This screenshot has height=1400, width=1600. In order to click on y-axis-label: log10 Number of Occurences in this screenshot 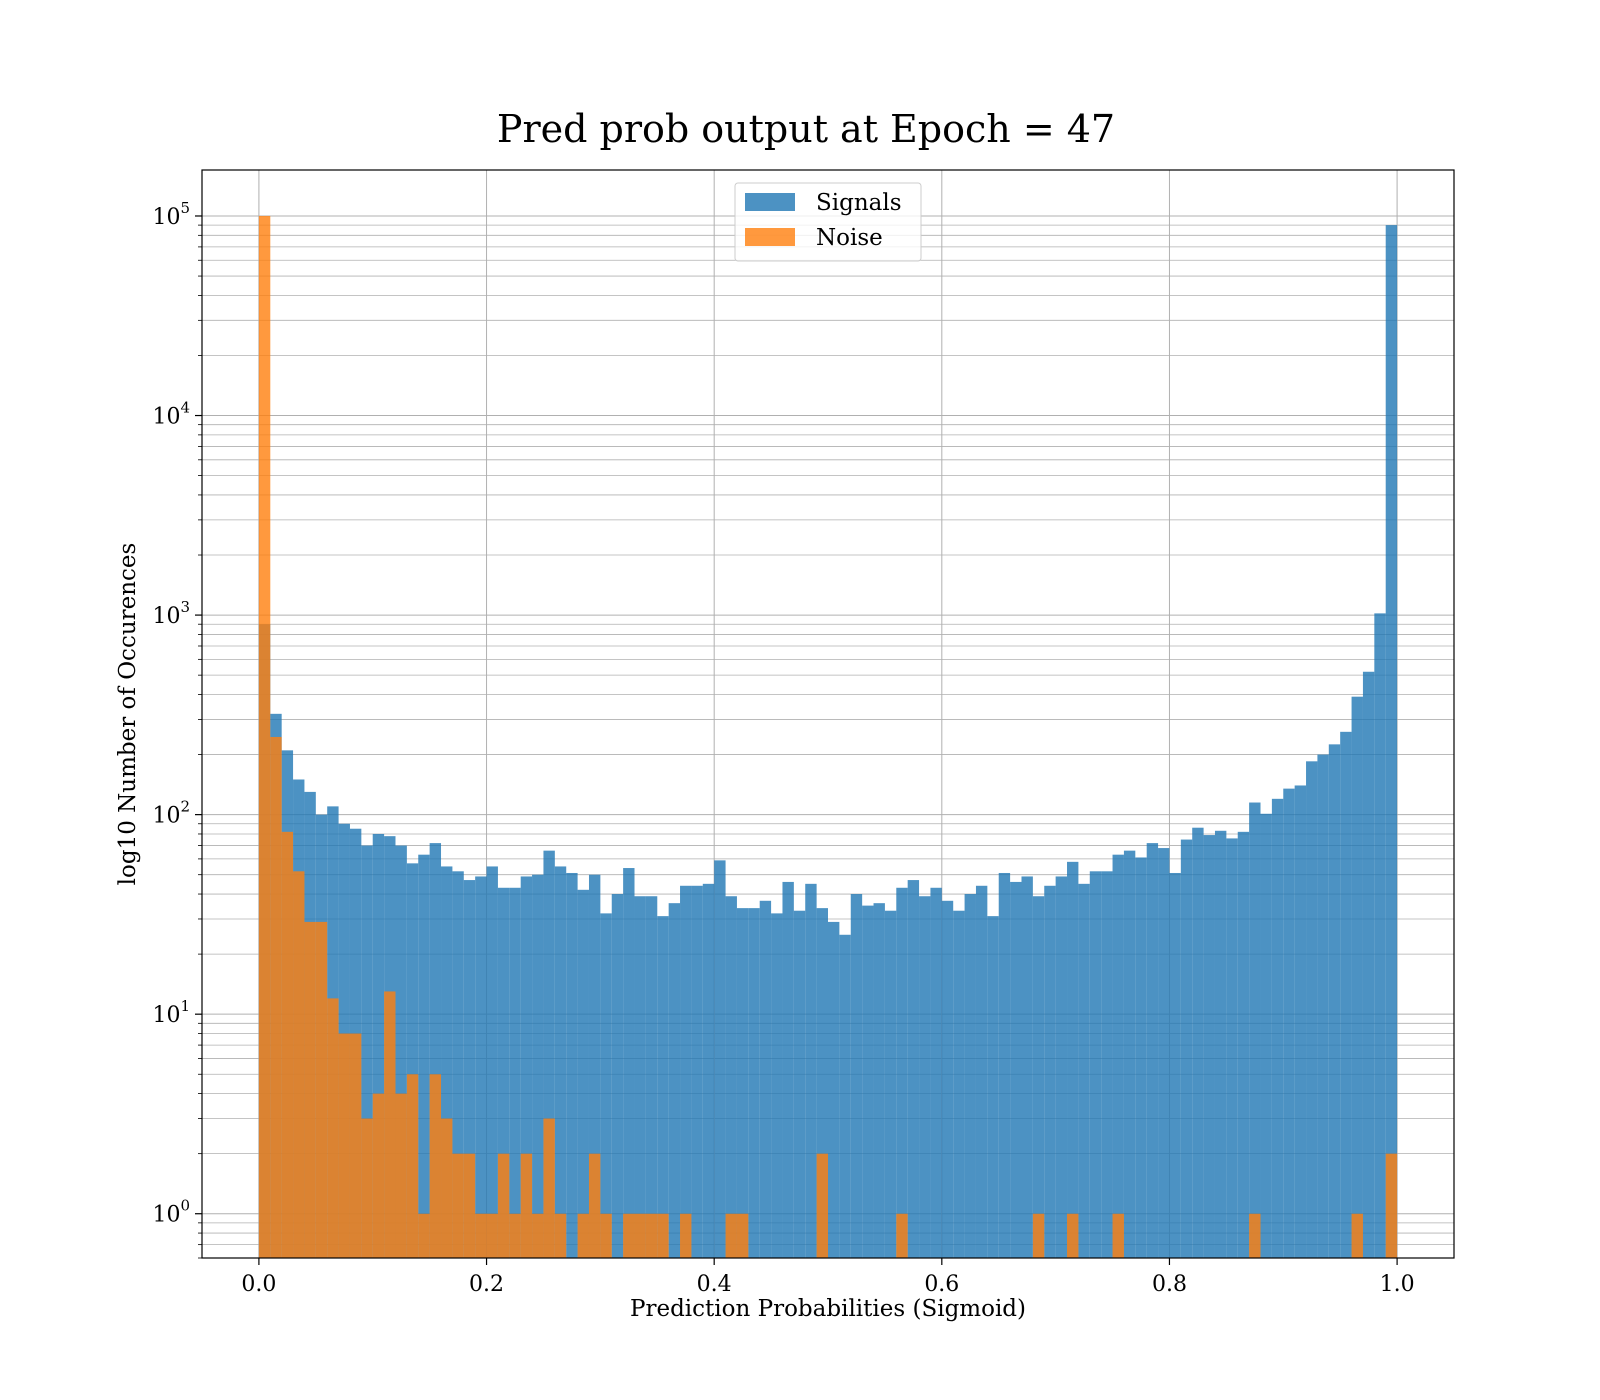, I will do `click(128, 714)`.